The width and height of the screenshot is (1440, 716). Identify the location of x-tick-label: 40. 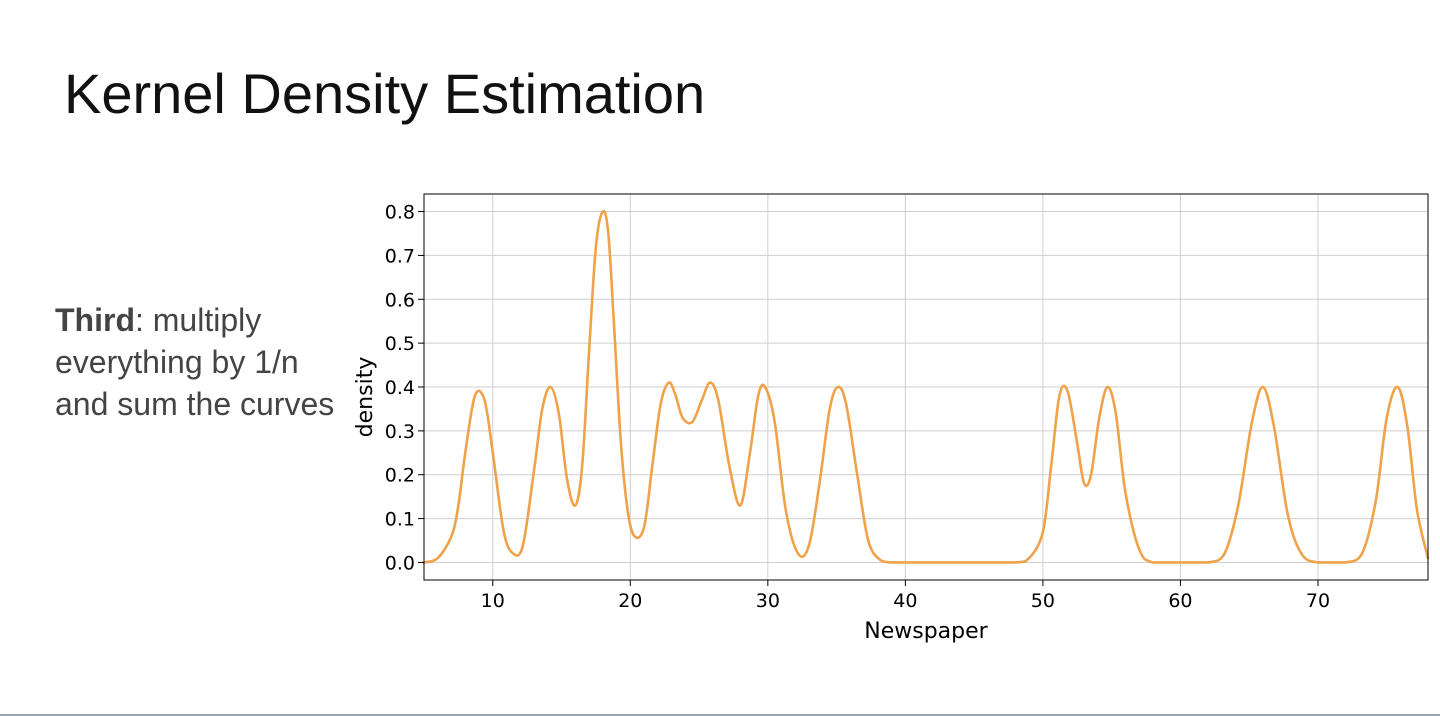
(905, 601).